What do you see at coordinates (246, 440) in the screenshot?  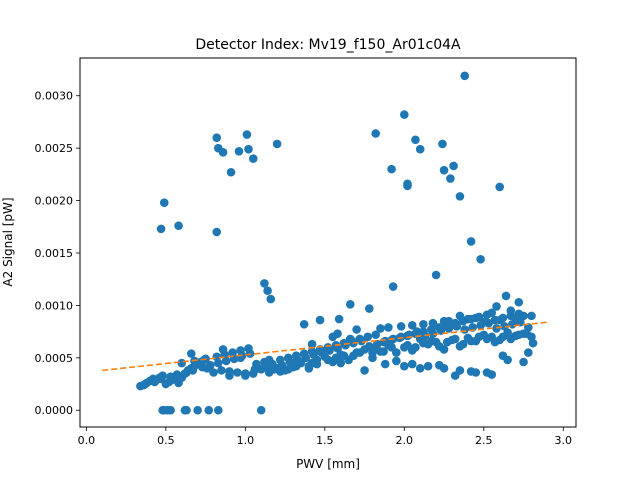 I see `x-tick-label: 1.0` at bounding box center [246, 440].